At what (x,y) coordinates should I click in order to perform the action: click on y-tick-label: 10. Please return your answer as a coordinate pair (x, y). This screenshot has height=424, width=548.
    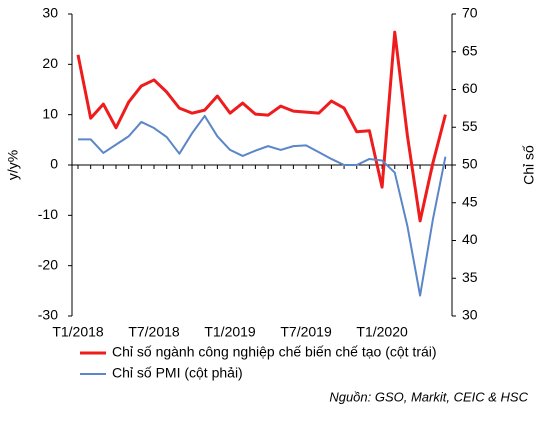
    Looking at the image, I should click on (50, 113).